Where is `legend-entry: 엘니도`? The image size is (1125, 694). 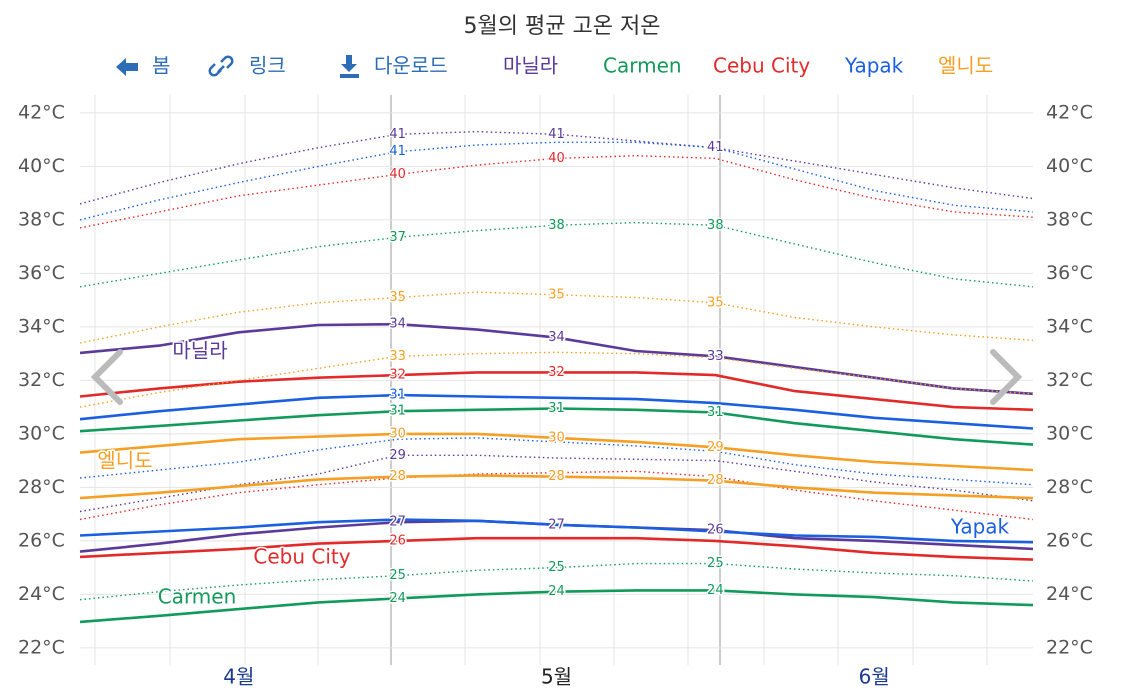
legend-entry: 엘니도 is located at coordinates (965, 66).